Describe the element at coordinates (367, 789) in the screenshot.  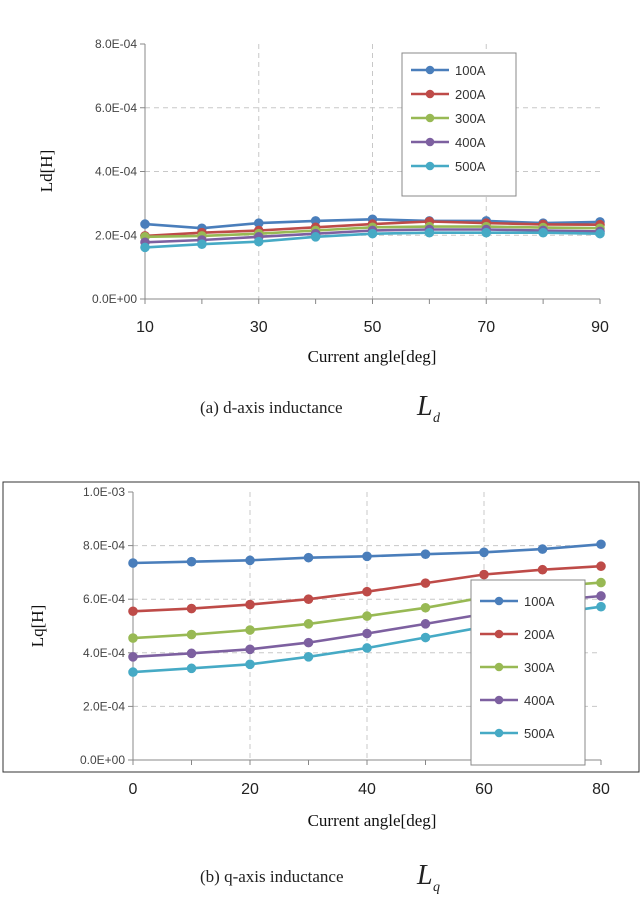
I see `x-tick-label: 40` at that location.